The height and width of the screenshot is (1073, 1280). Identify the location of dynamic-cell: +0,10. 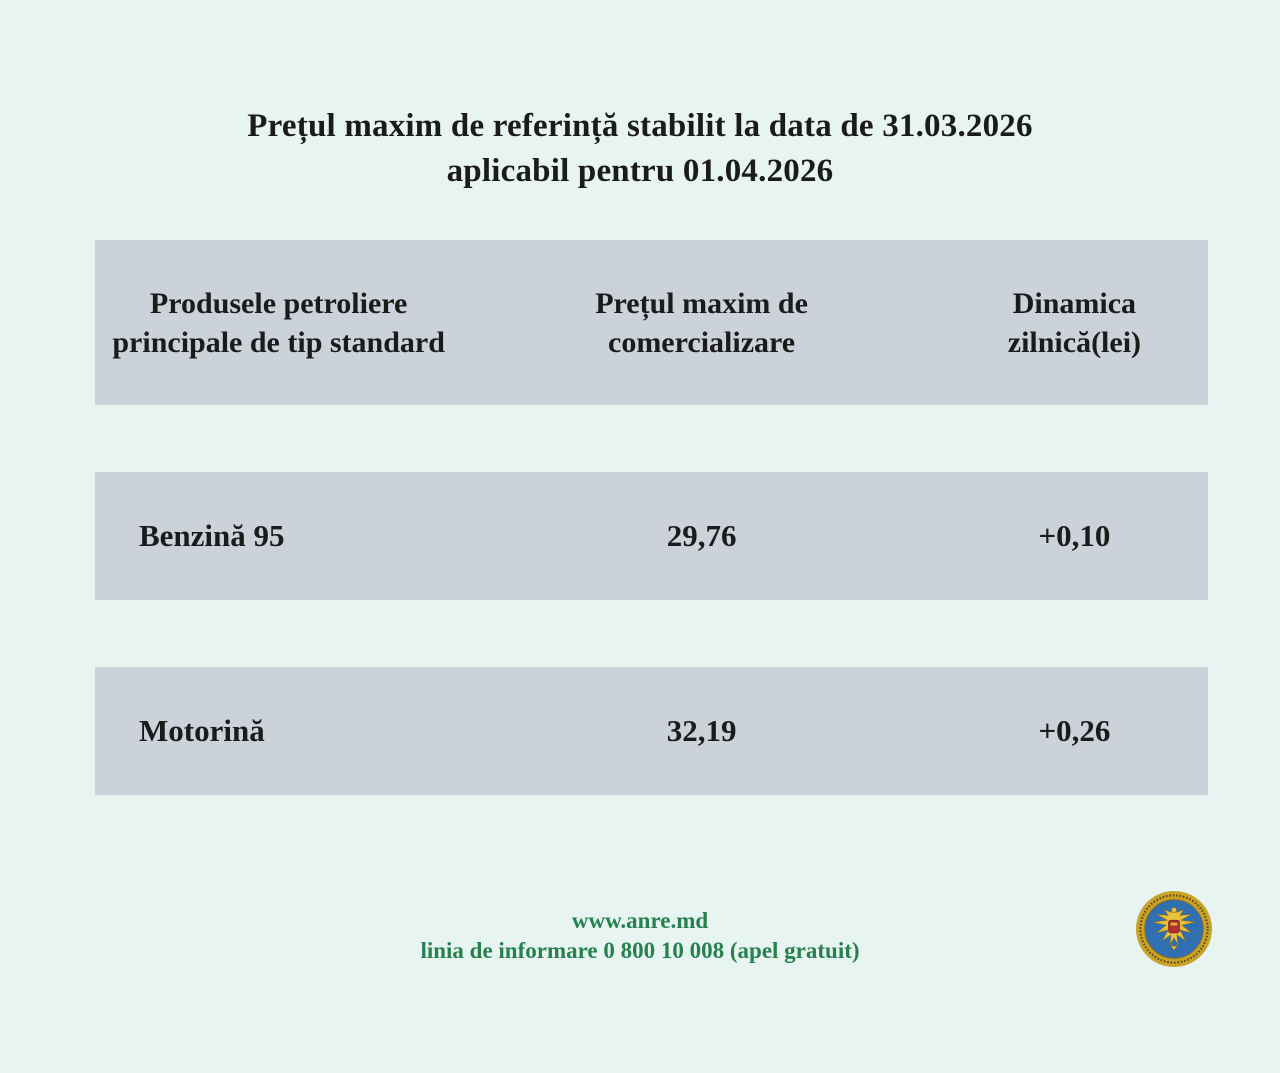
(1074, 536).